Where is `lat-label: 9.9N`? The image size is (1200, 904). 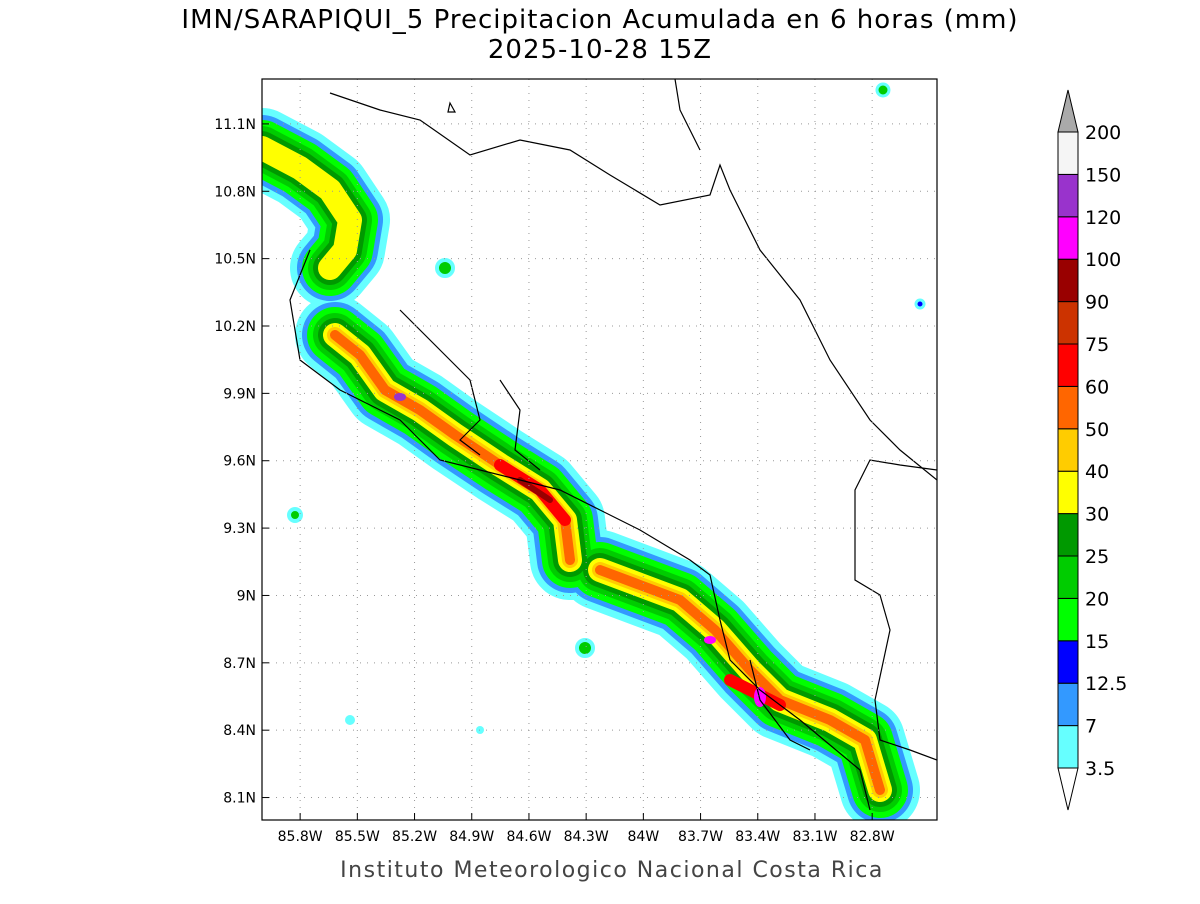
lat-label: 9.9N is located at coordinates (239, 394).